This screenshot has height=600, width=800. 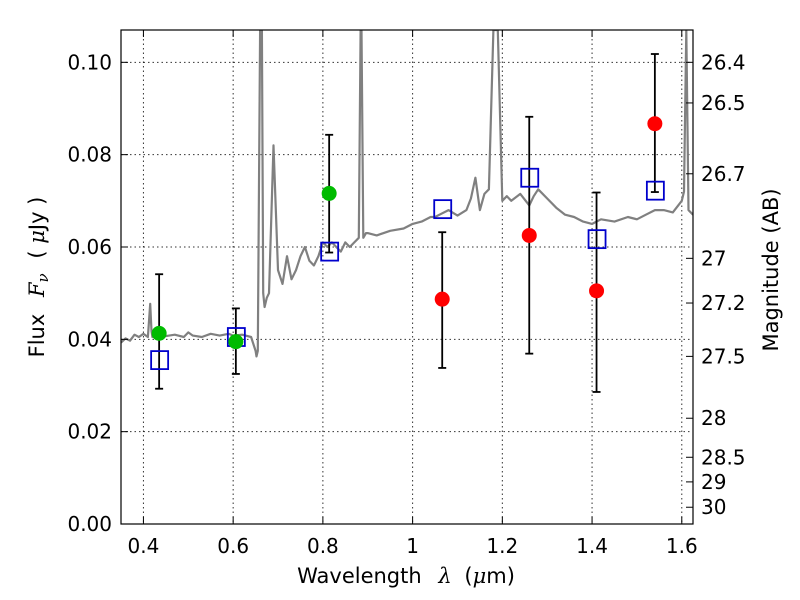 What do you see at coordinates (723, 457) in the screenshot?
I see `magnitude-tick-label: 28.5` at bounding box center [723, 457].